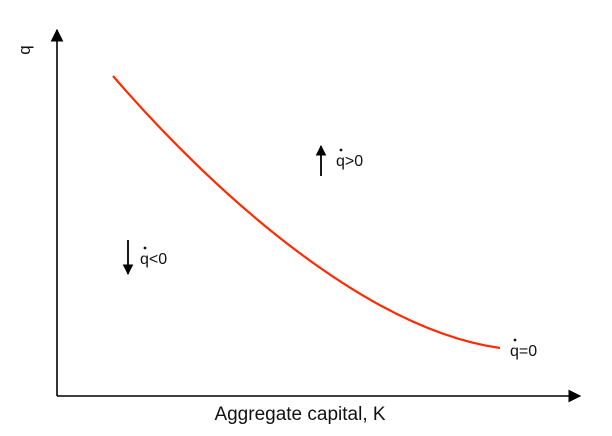 The height and width of the screenshot is (436, 612). Describe the element at coordinates (349, 161) in the screenshot. I see `q-dot-positive-label: q>0` at that location.